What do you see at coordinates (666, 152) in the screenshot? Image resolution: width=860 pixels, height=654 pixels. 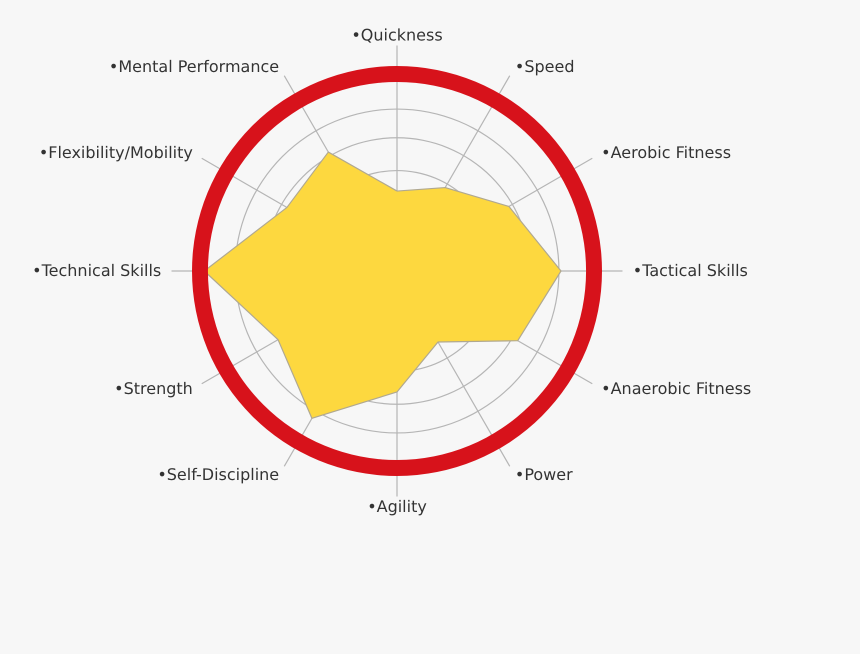 I see `spoke-label: •Aerobic Fitness` at bounding box center [666, 152].